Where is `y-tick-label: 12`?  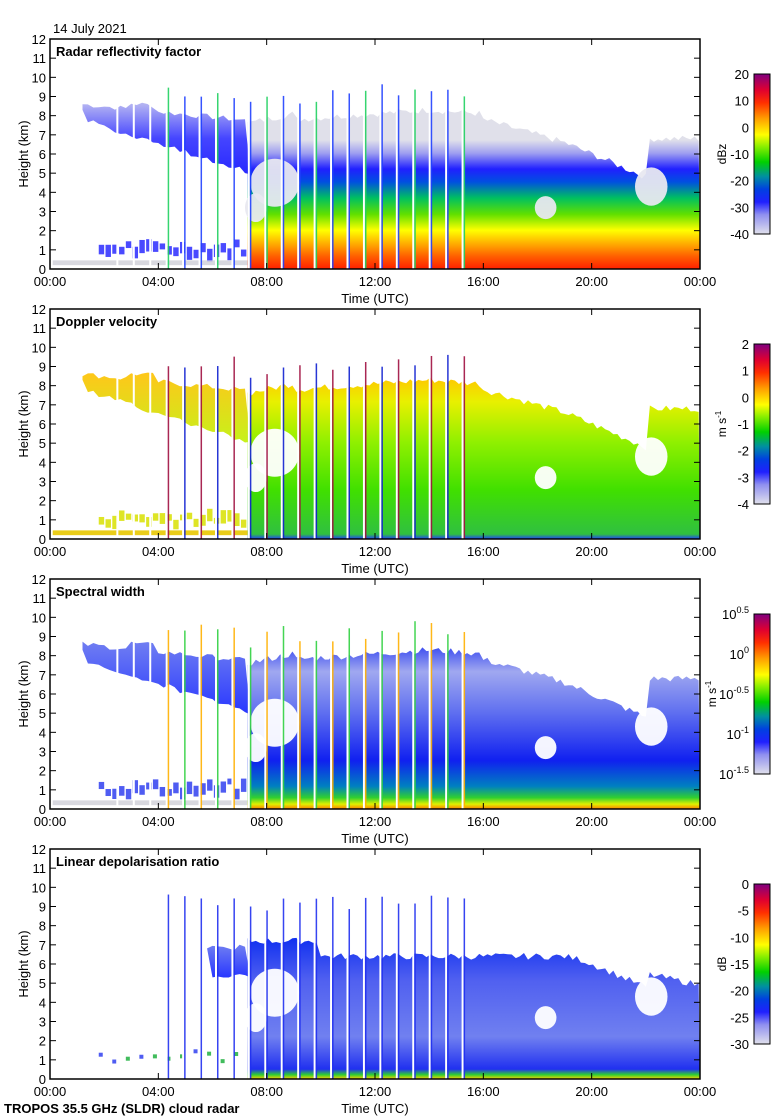
y-tick-label: 12 is located at coordinates (39, 309).